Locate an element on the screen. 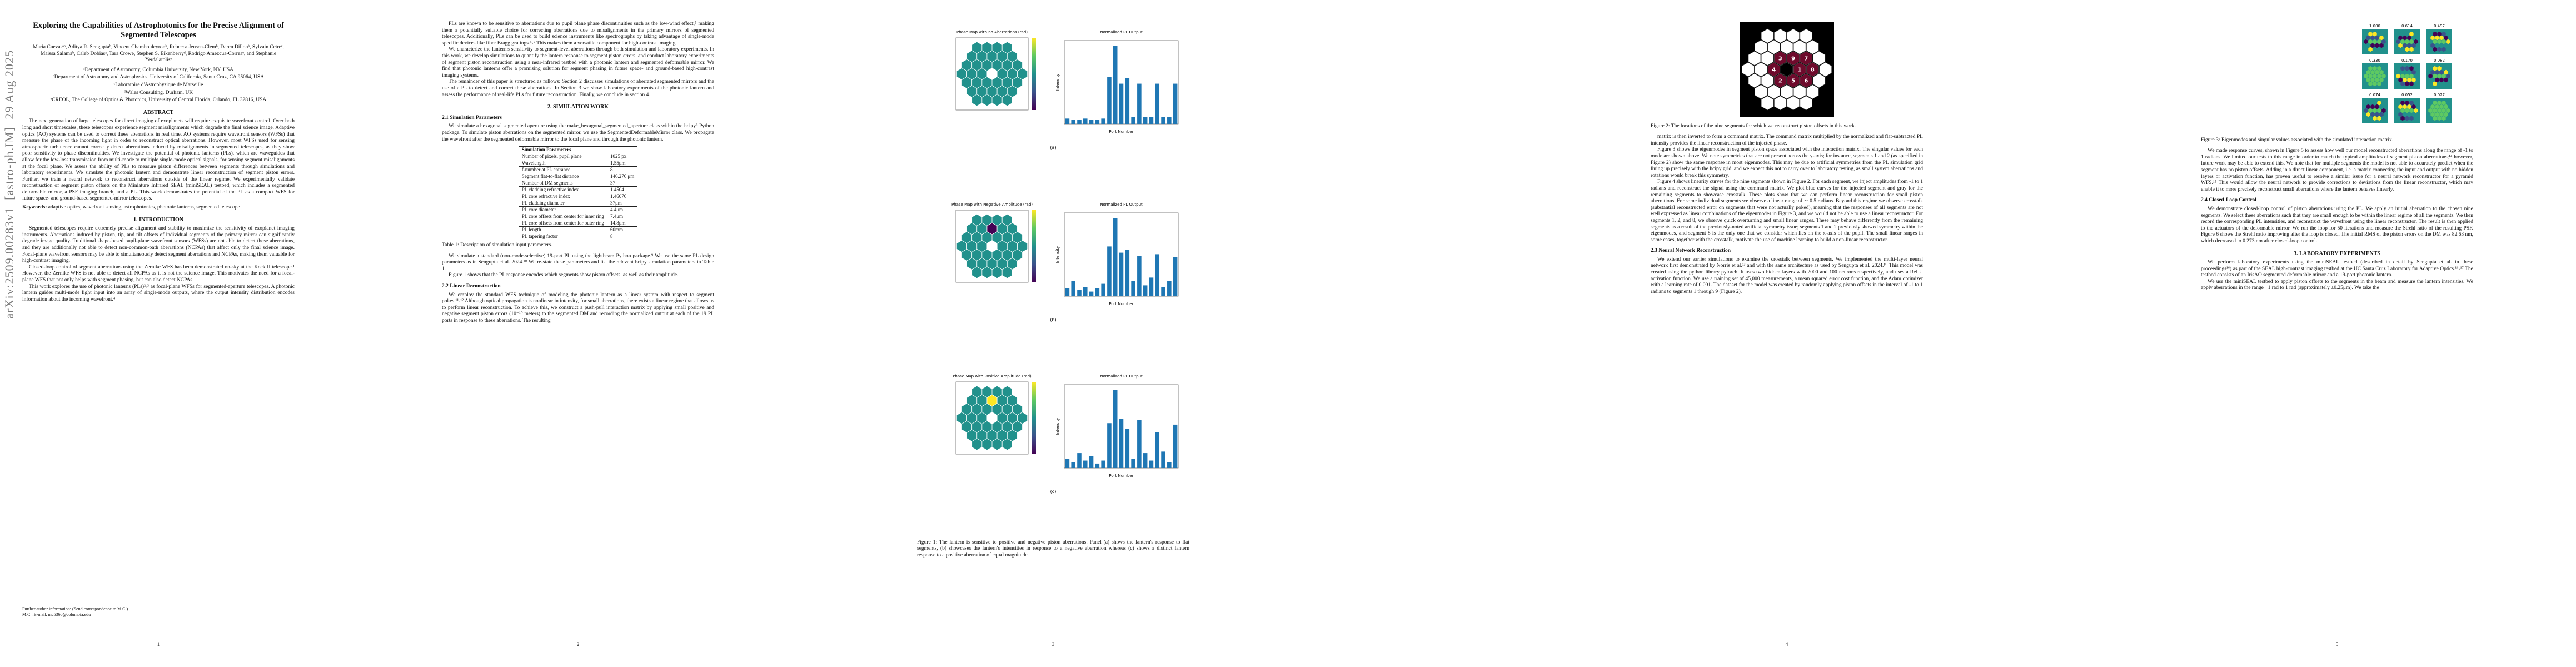 The height and width of the screenshot is (667, 2576). table-cell: 1.4504 is located at coordinates (622, 190).